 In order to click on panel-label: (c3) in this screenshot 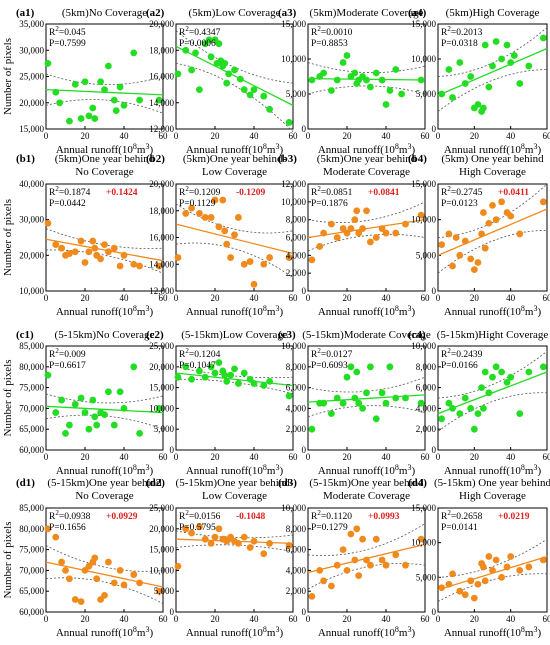, I will do `click(287, 335)`.